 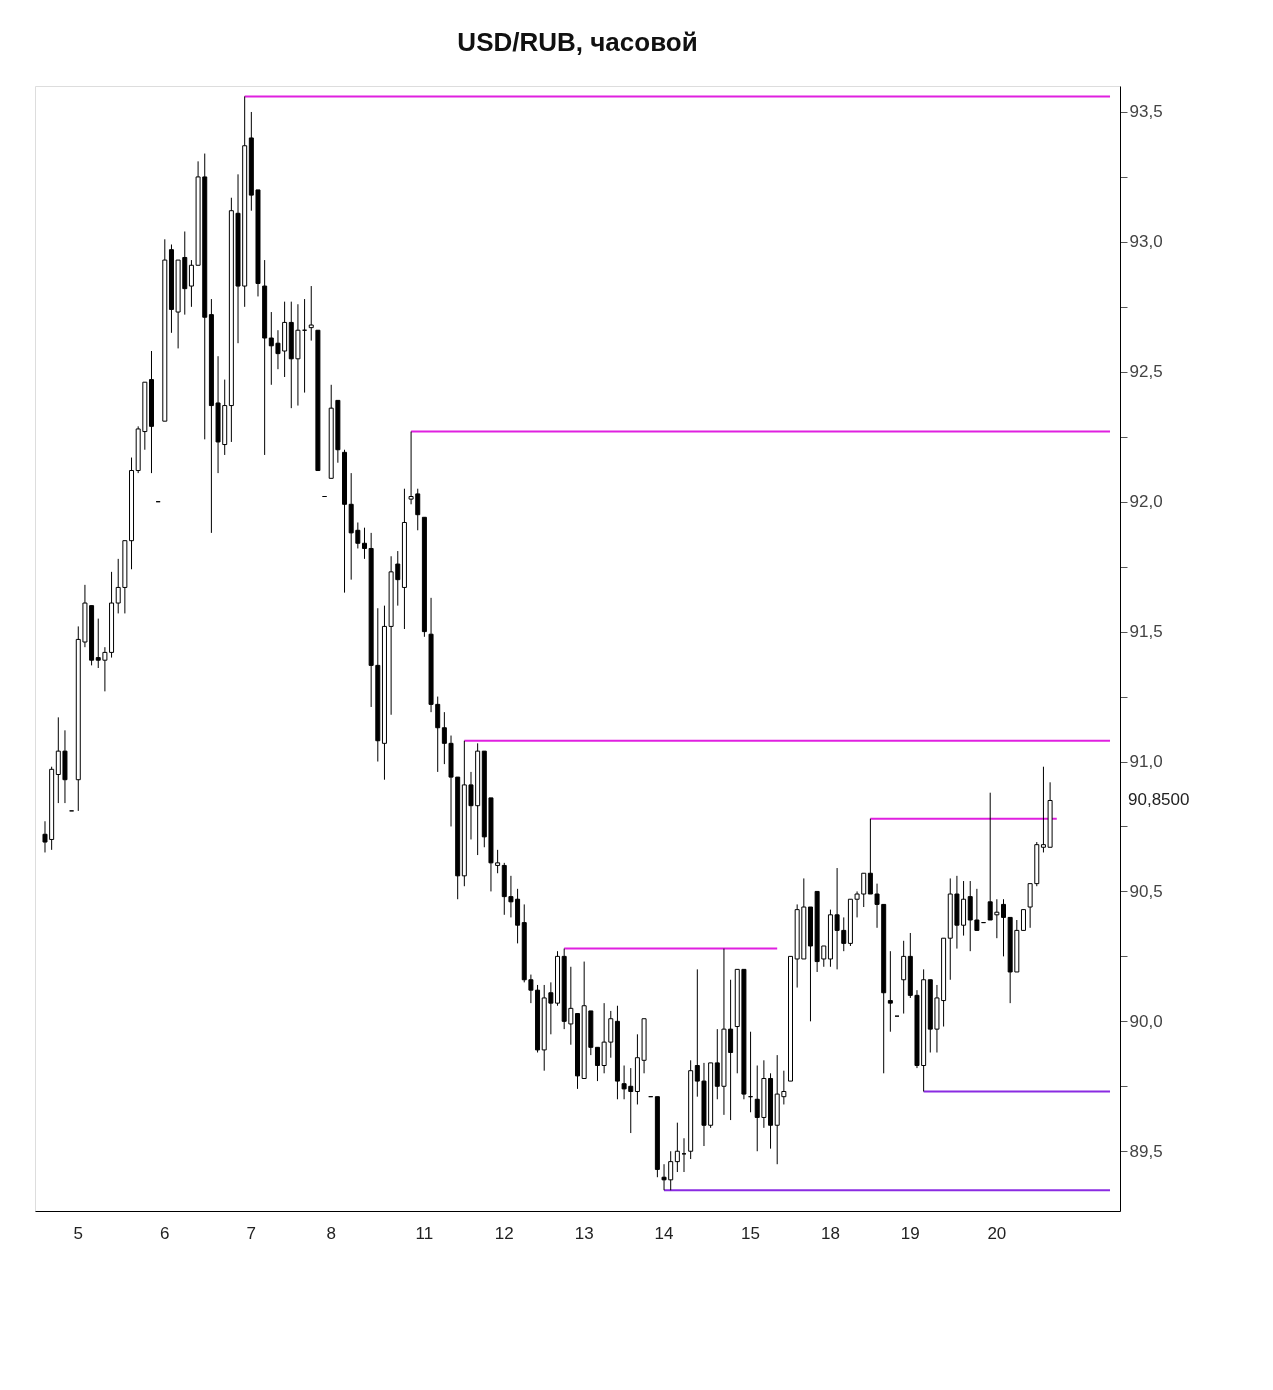 I want to click on x-tick-label: 8, so click(x=331, y=1233).